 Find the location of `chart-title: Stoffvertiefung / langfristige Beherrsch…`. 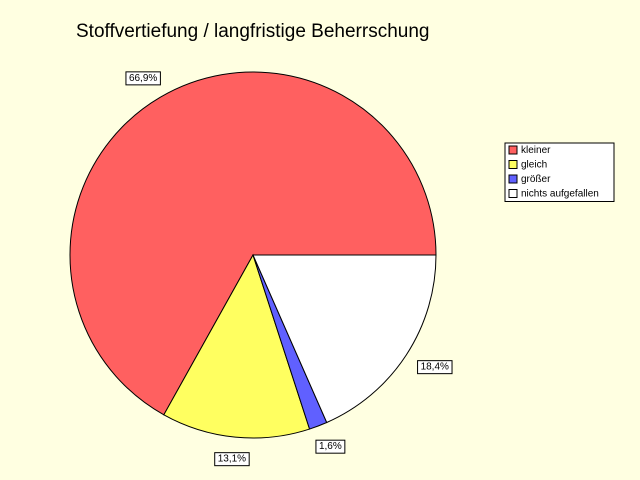

chart-title: Stoffvertiefung / langfristige Beherrsch… is located at coordinates (252, 31).